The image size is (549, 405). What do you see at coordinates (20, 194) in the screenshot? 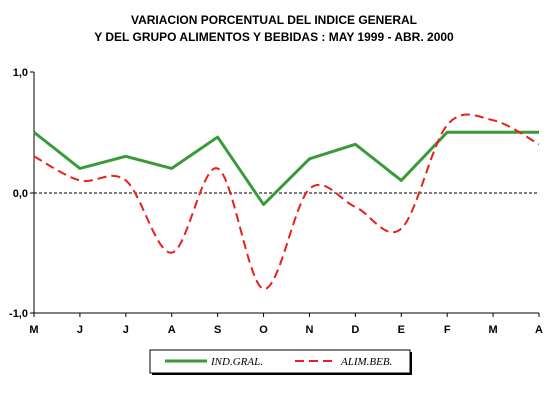
I see `y-tick-label-zero: 0,0` at bounding box center [20, 194].